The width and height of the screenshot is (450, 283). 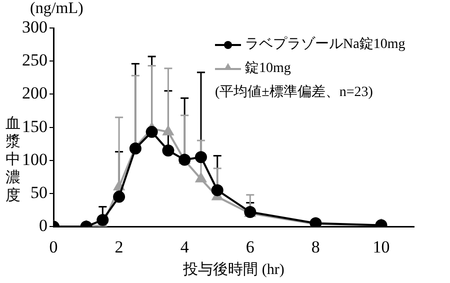 What do you see at coordinates (35, 93) in the screenshot?
I see `y-tick-label: 200` at bounding box center [35, 93].